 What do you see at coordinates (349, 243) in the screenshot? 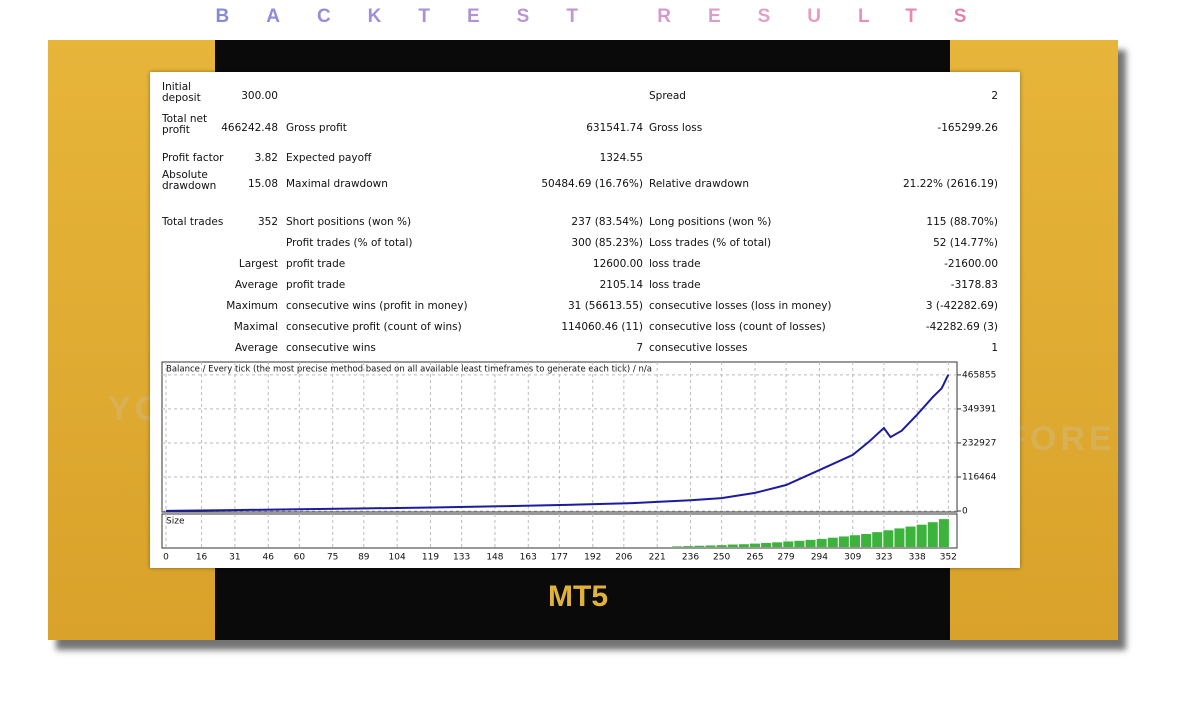
I see `table-cell: Profit trades (% of total)` at bounding box center [349, 243].